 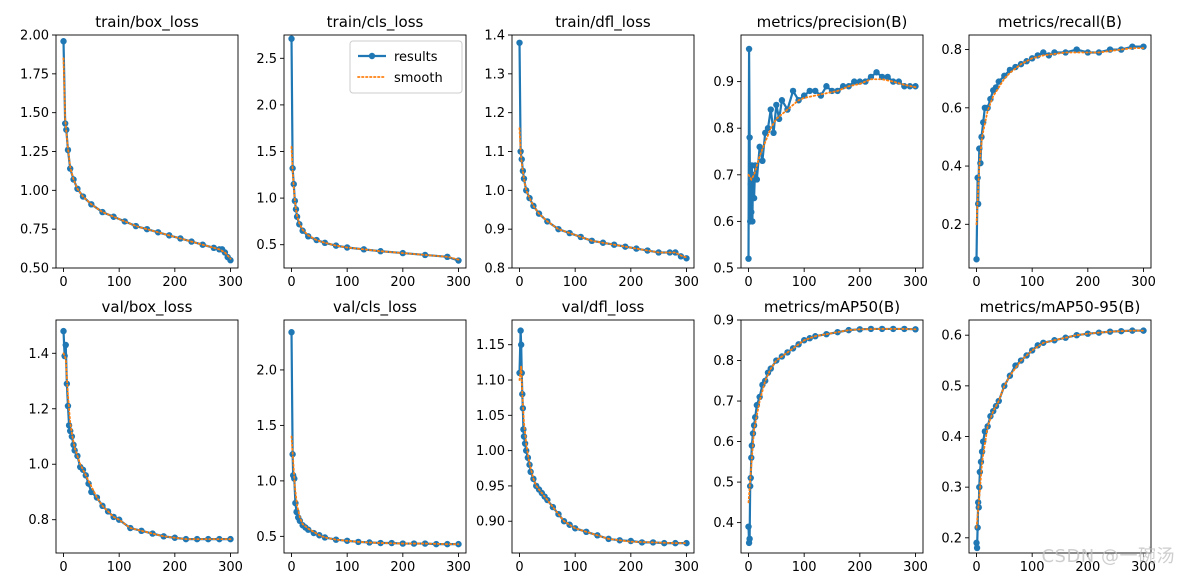 I want to click on legend-results-label: results, so click(x=416, y=57).